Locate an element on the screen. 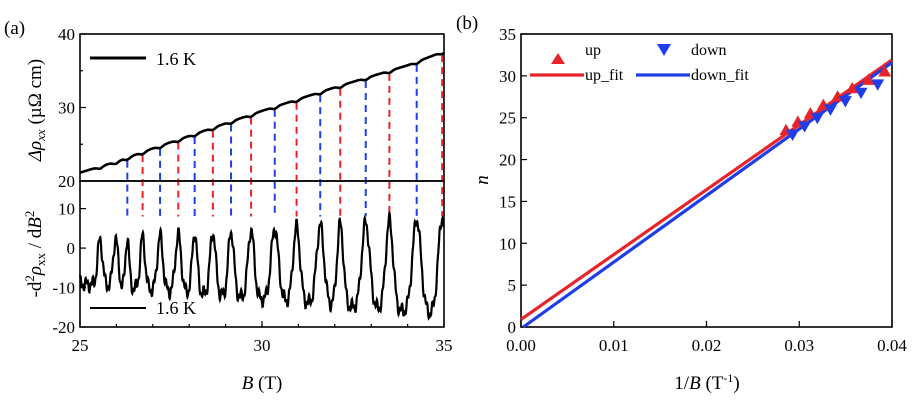 The width and height of the screenshot is (915, 402). ytick-label: 5 is located at coordinates (512, 285).